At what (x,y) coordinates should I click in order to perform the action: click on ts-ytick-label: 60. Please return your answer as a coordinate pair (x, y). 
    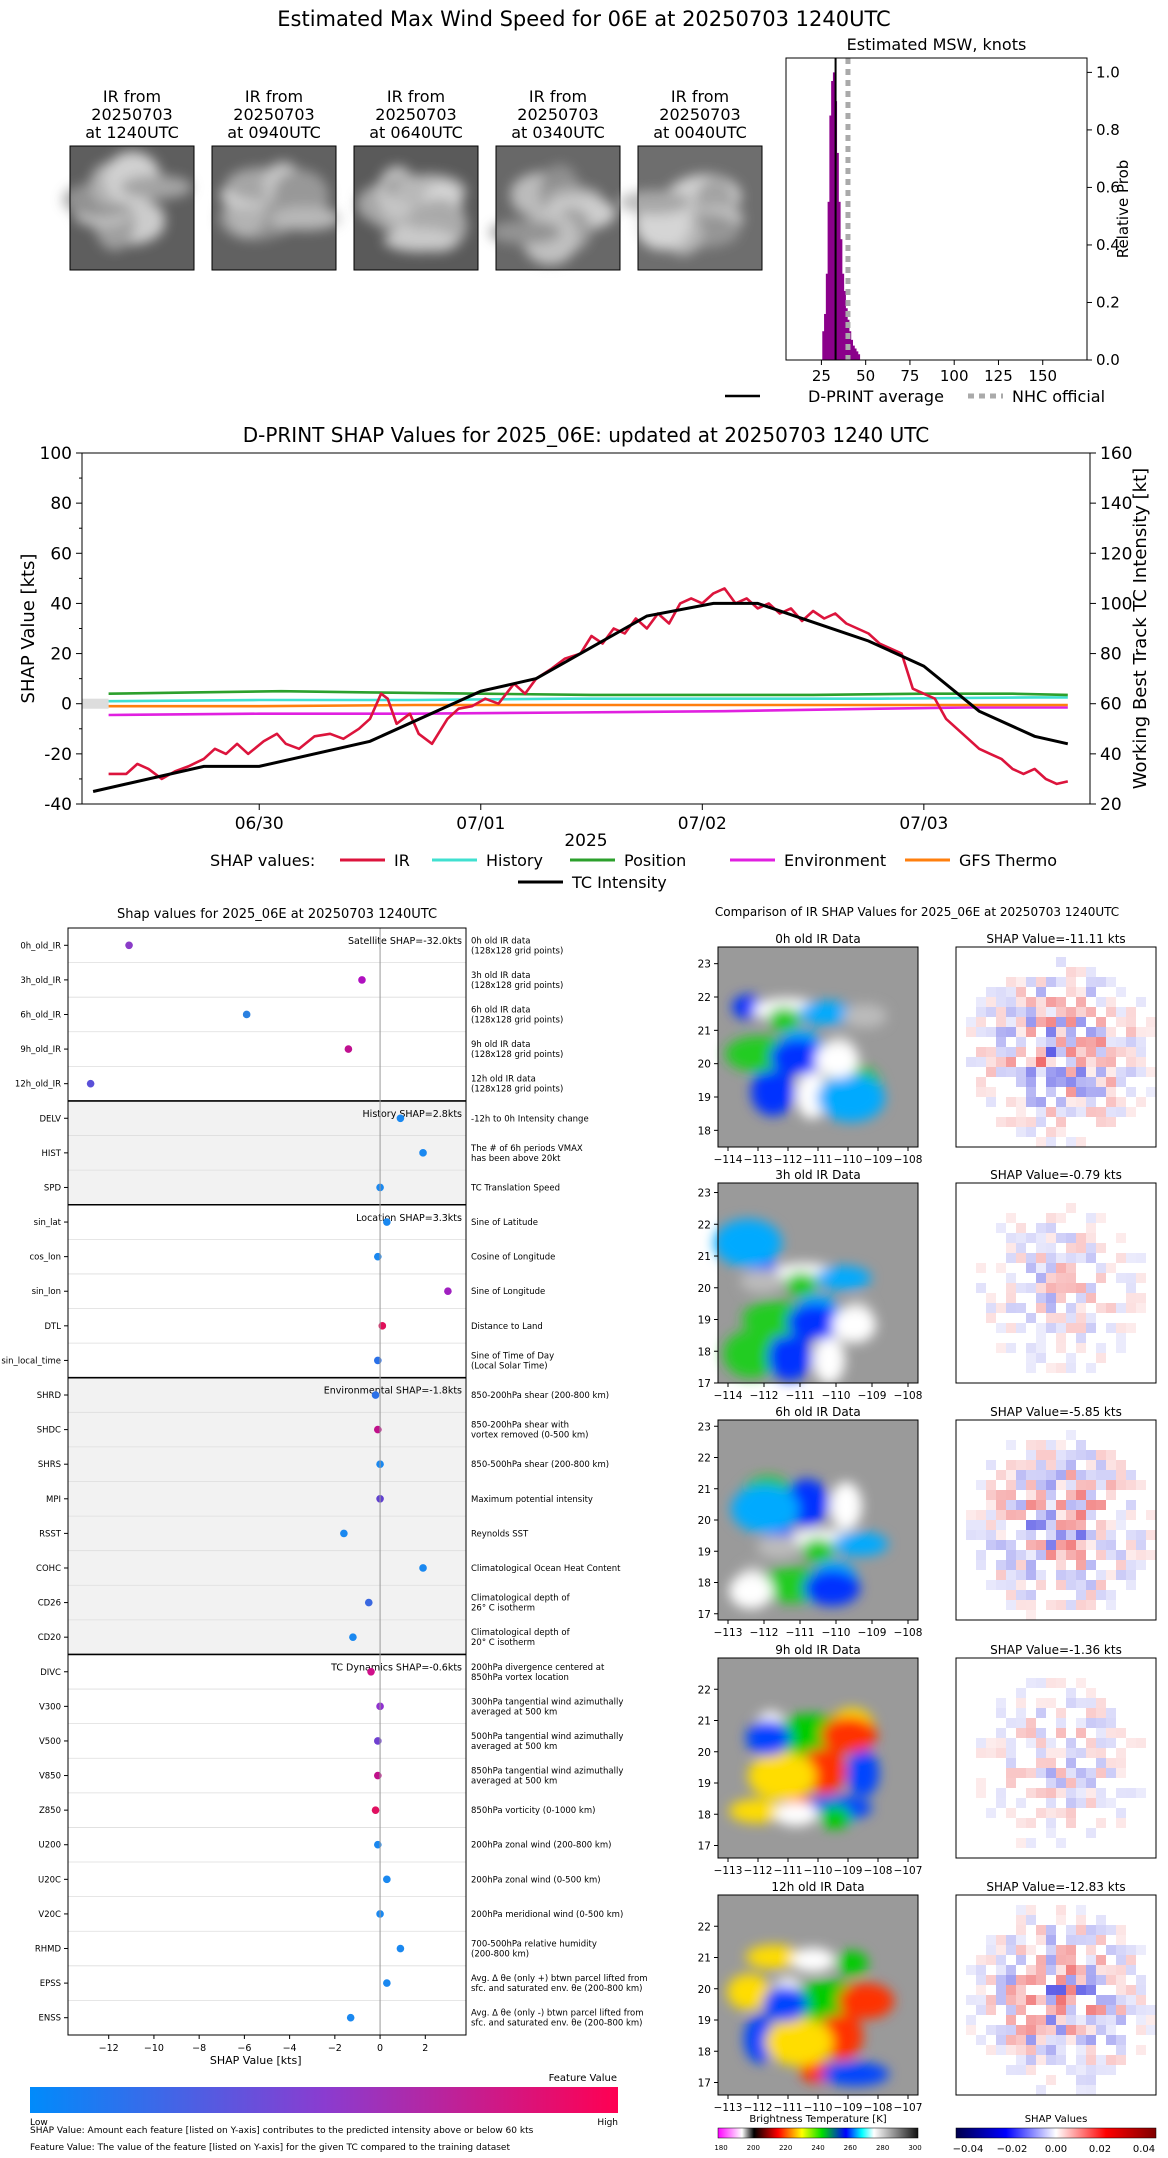
    Looking at the image, I should click on (61, 554).